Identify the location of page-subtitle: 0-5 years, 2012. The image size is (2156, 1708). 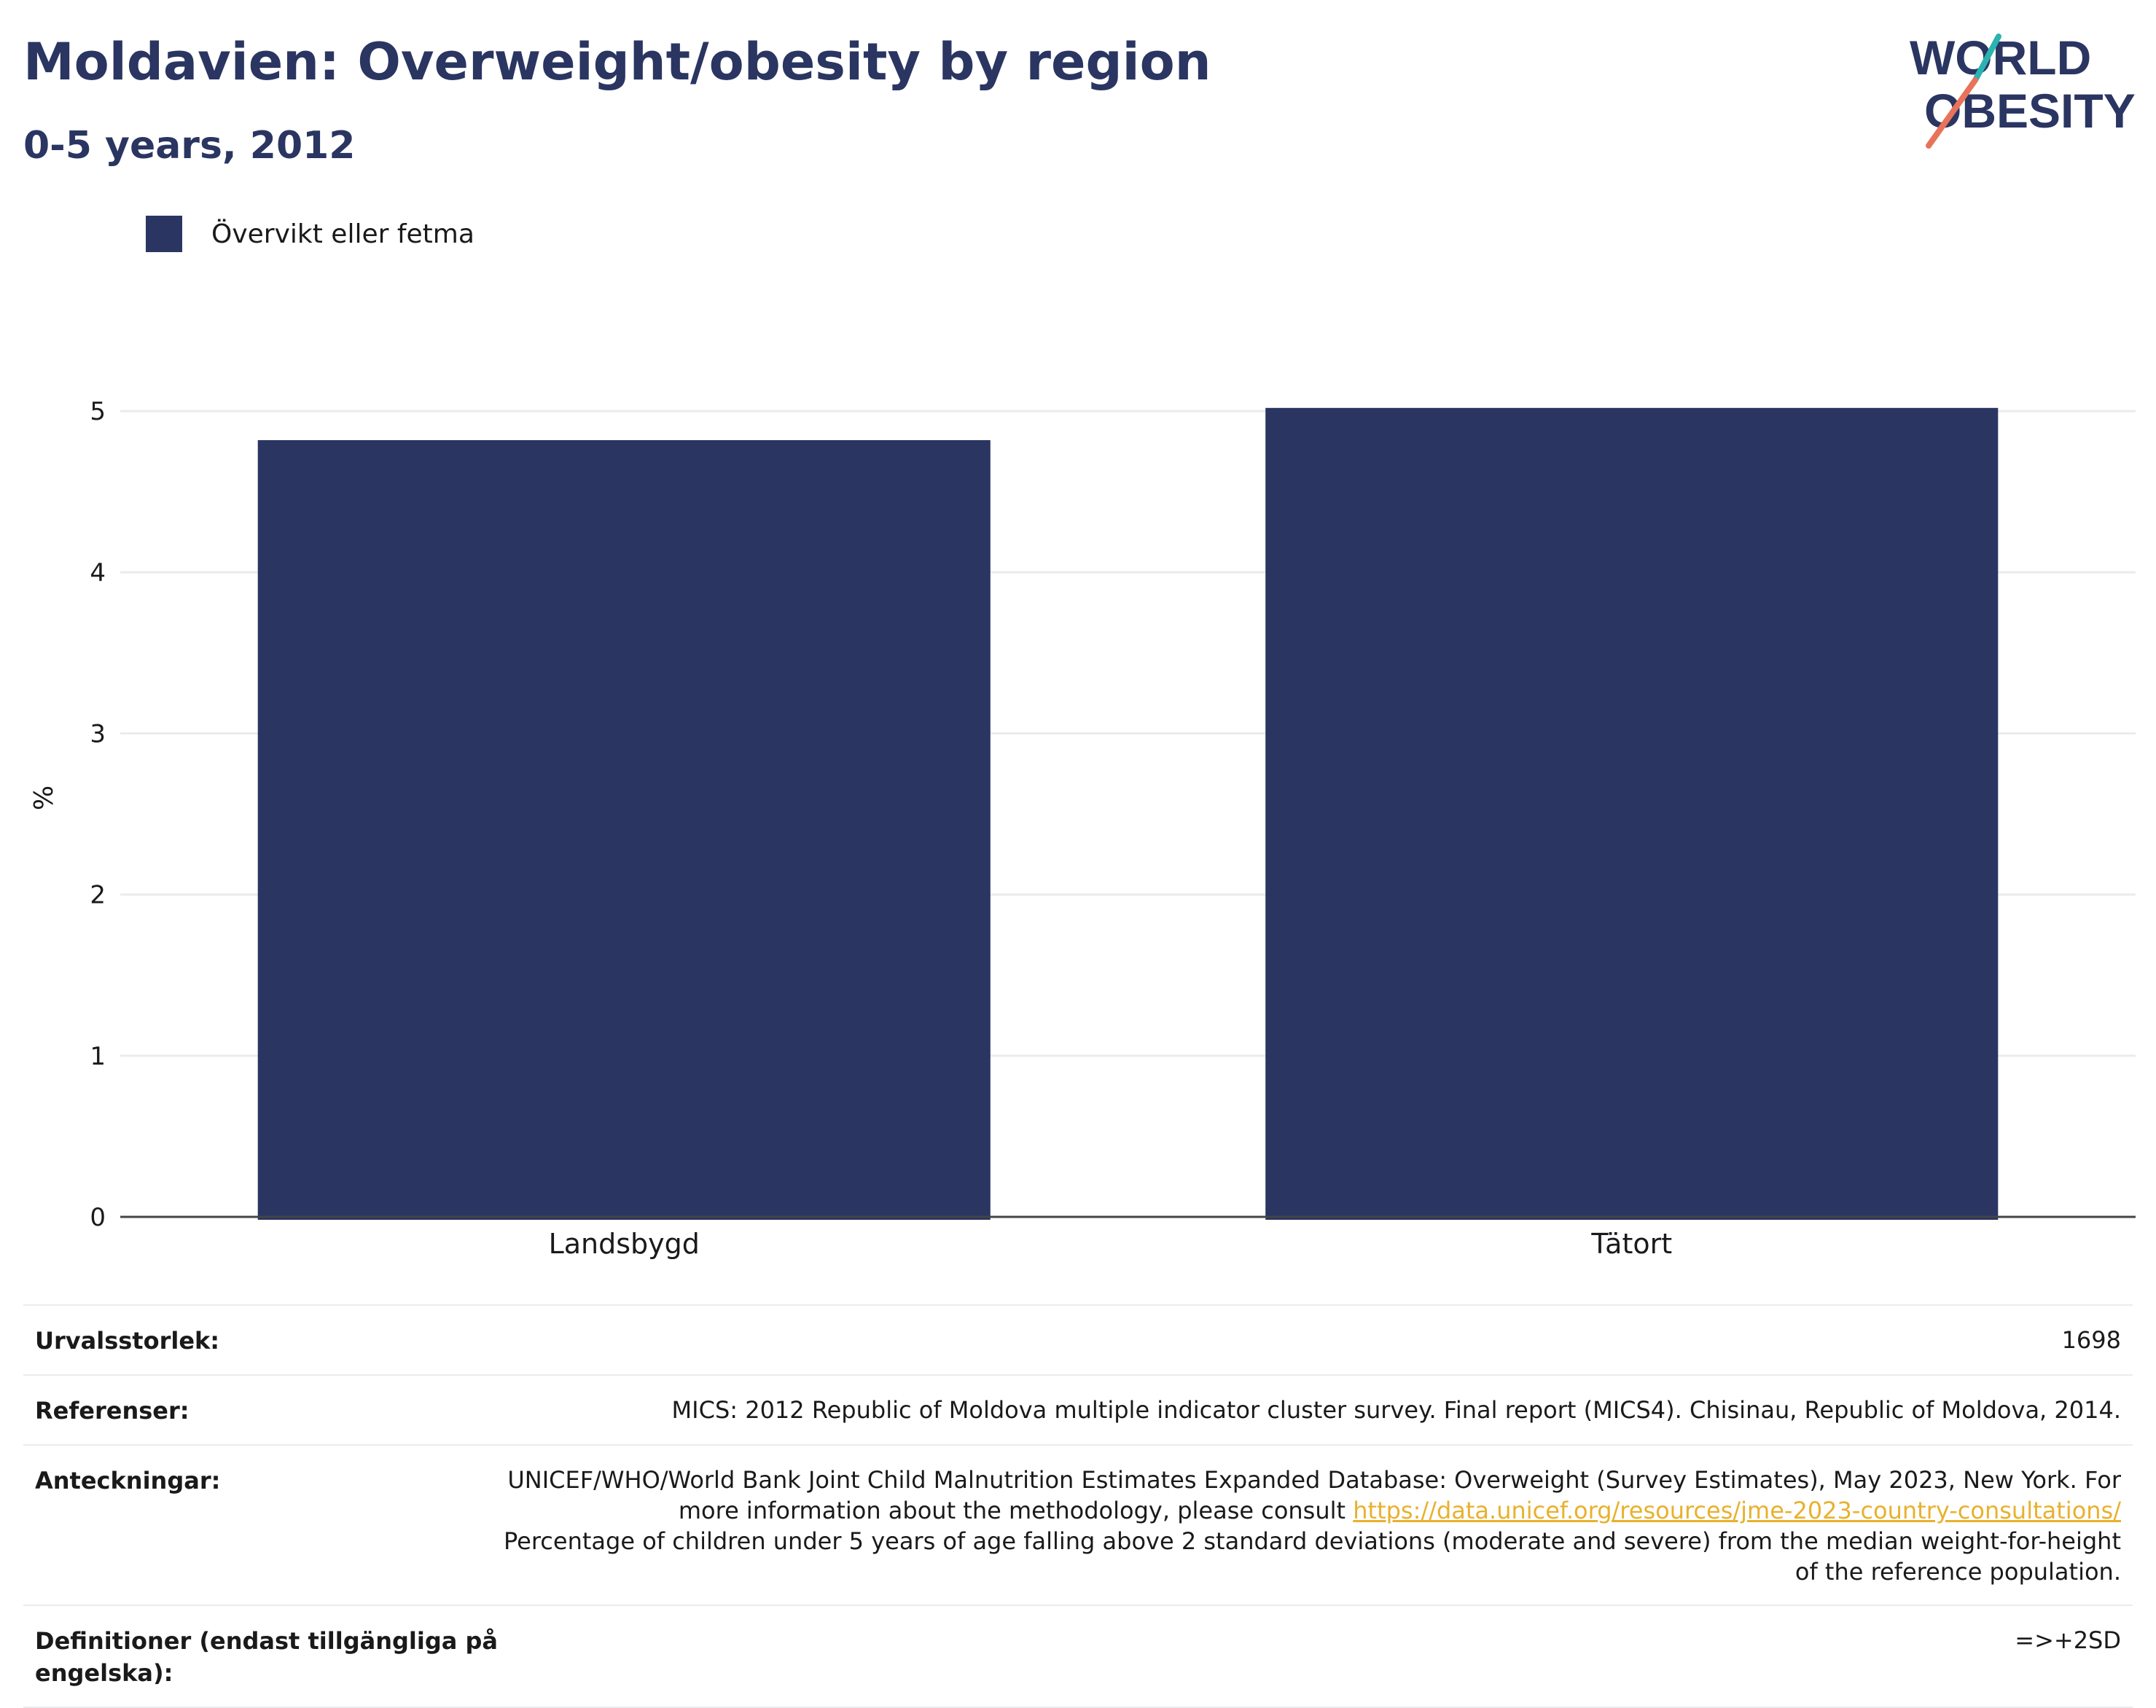
(190, 146).